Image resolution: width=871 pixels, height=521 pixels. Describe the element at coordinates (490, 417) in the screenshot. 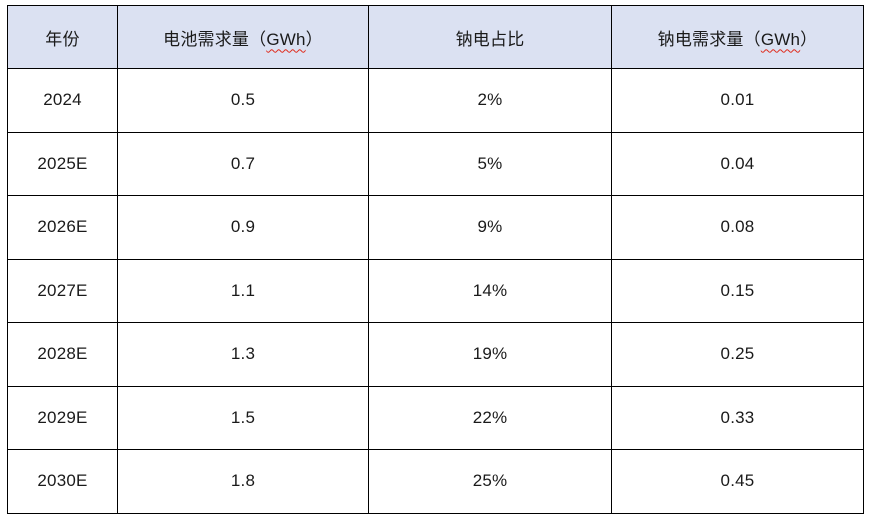

I see `sodium-share-cell: 22%` at that location.